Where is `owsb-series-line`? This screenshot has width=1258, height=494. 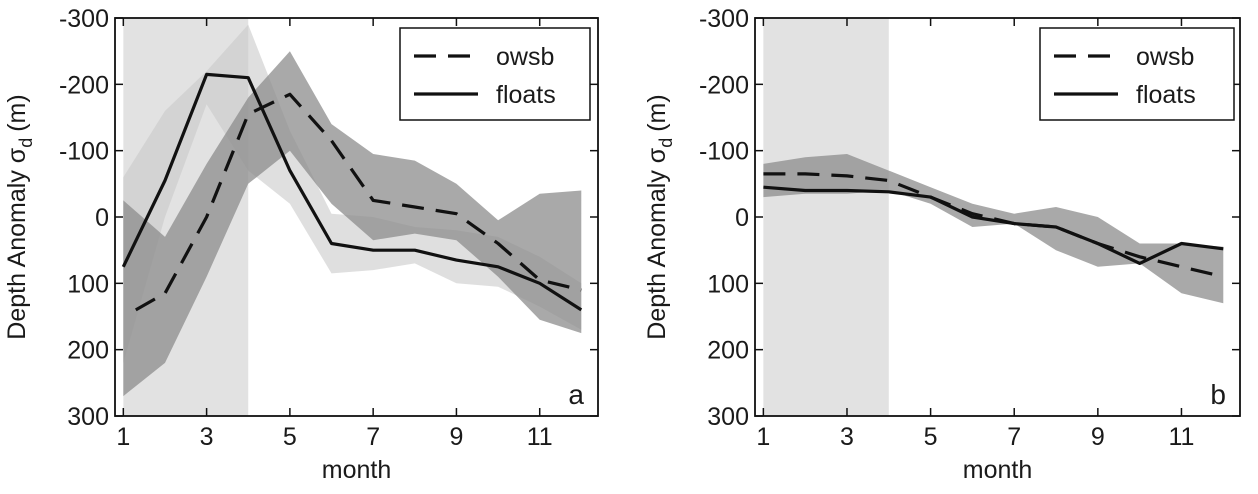
owsb-series-line is located at coordinates (993, 225).